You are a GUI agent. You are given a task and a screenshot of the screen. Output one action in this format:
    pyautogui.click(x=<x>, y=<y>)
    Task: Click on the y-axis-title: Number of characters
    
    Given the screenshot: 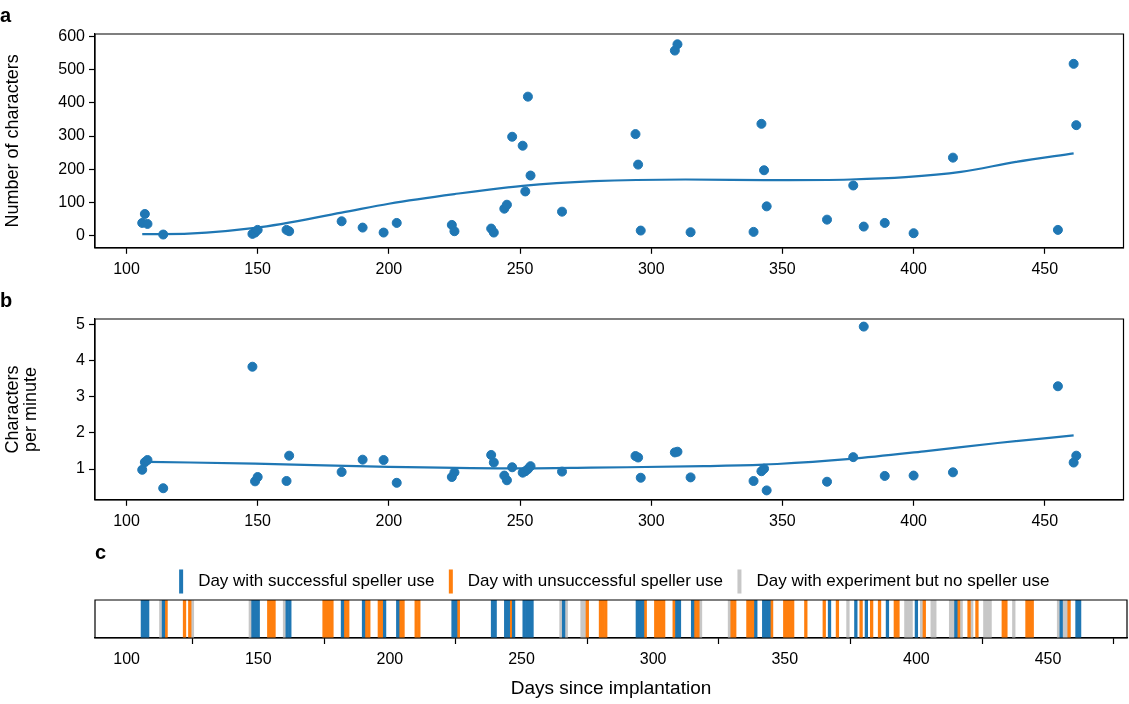 What is the action you would take?
    pyautogui.click(x=11, y=141)
    